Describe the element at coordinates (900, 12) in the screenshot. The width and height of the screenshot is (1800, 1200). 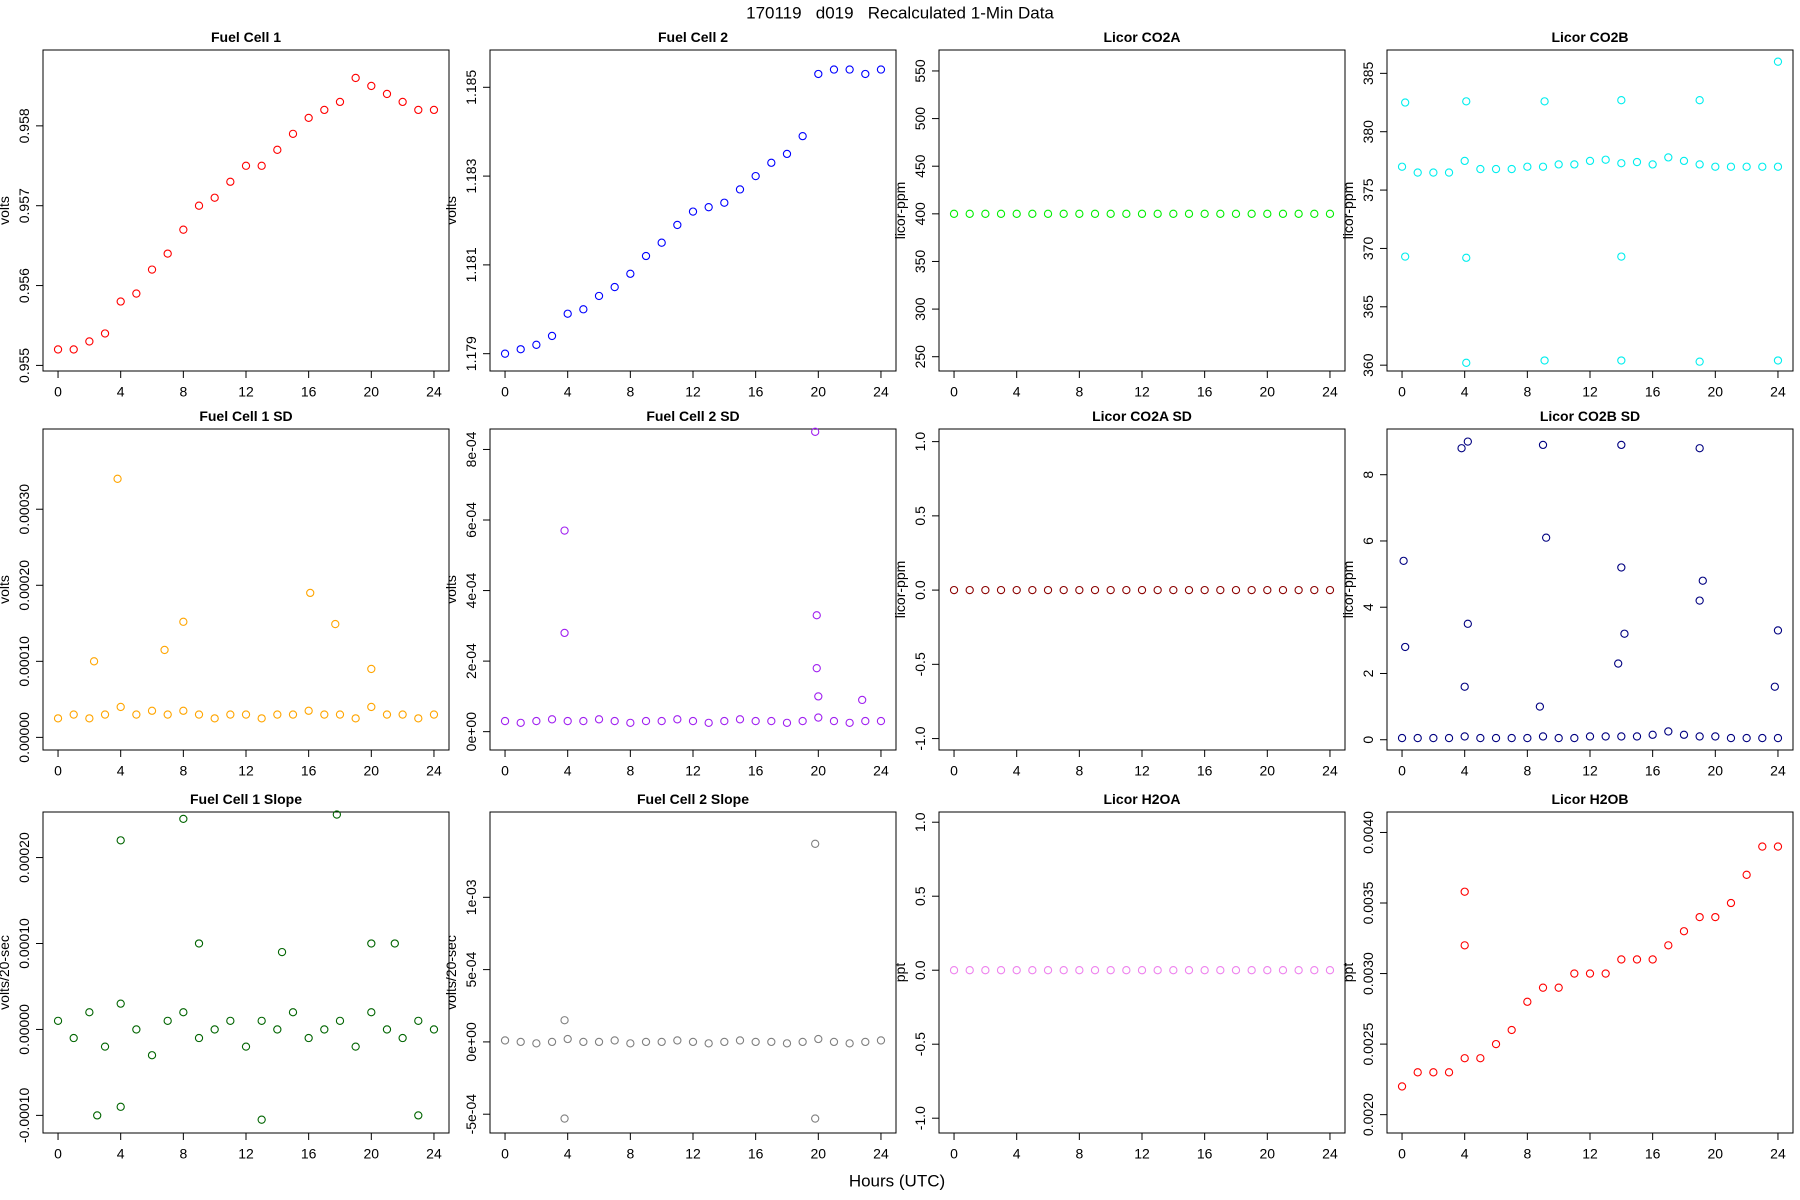
I see `page-title: 170119 d019 Recalculated 1-Min Data` at that location.